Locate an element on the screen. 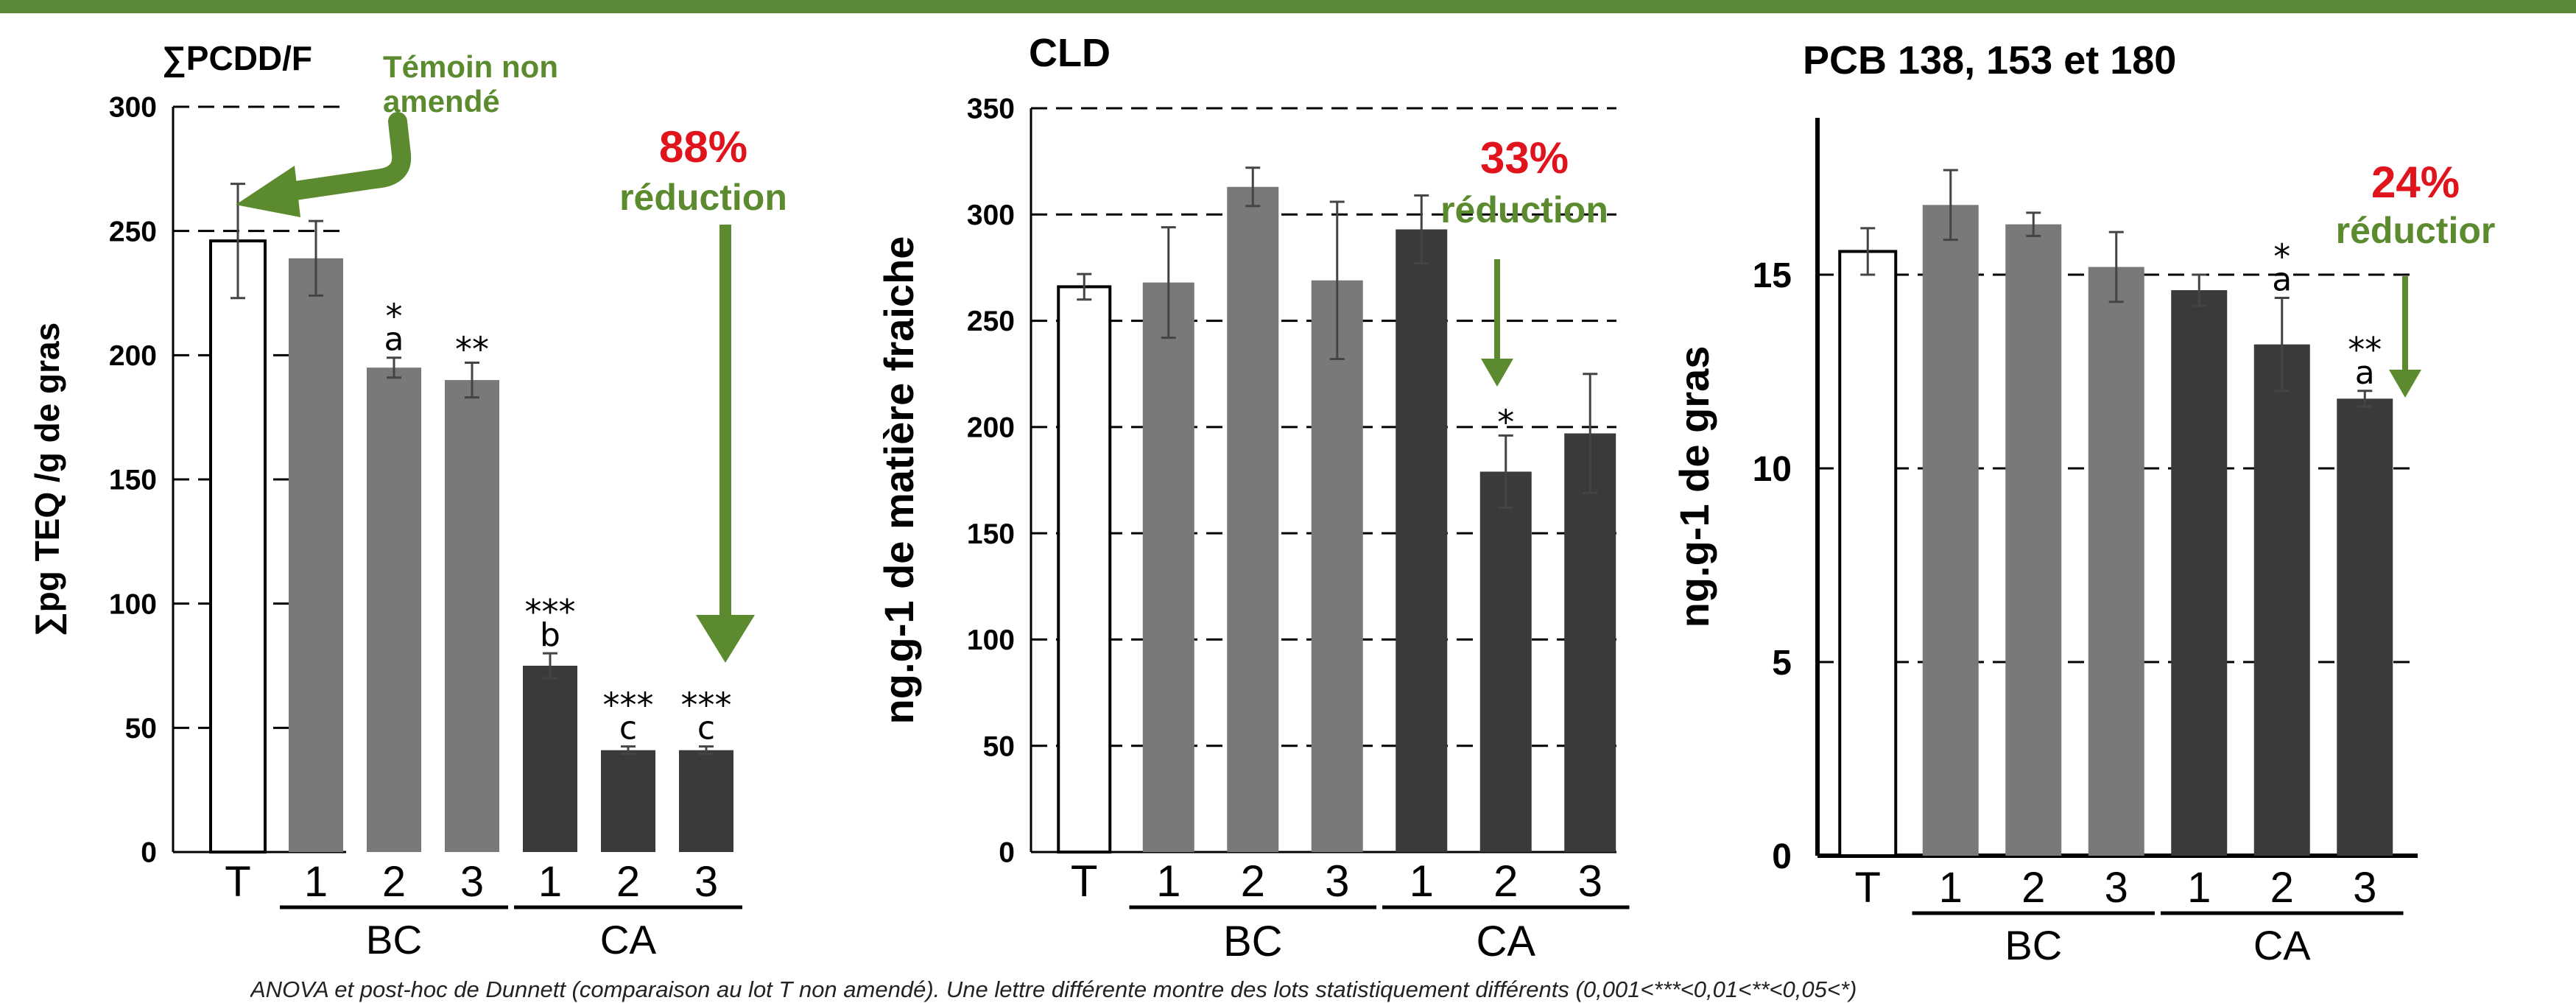  y-tick-label: 15 is located at coordinates (1772, 275).